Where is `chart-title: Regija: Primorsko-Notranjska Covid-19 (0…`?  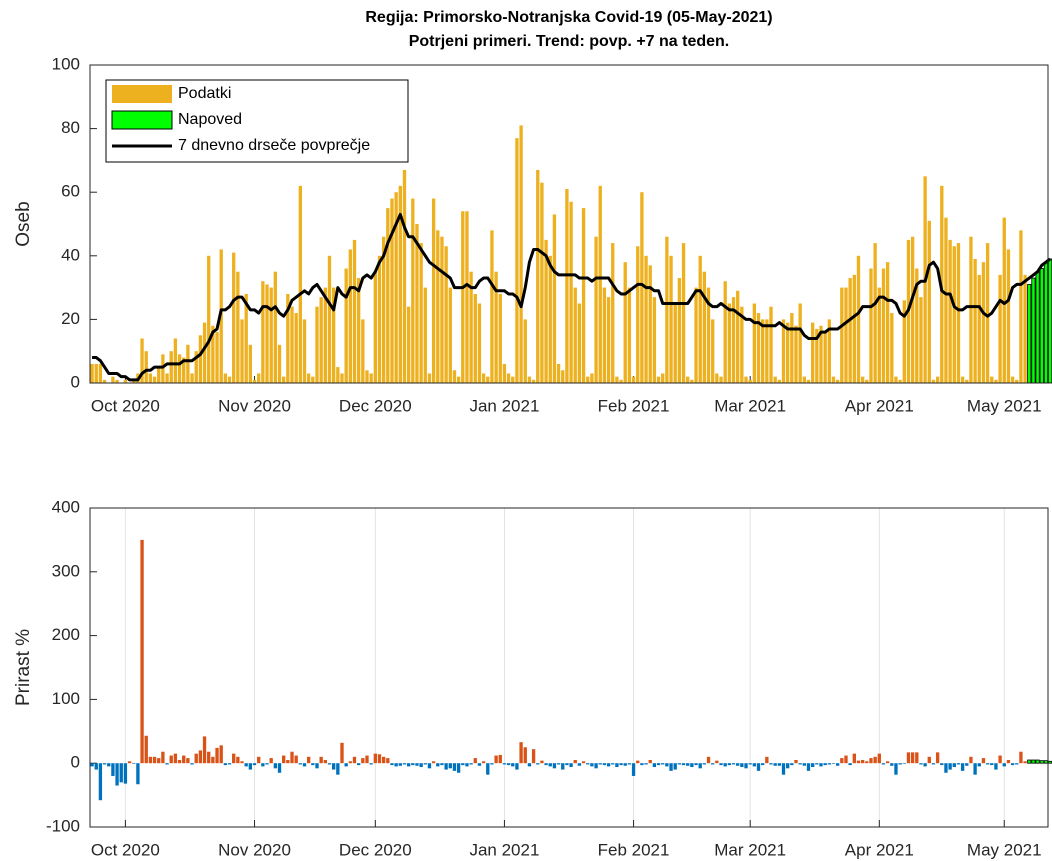 chart-title: Regija: Primorsko-Notranjska Covid-19 (0… is located at coordinates (568, 17).